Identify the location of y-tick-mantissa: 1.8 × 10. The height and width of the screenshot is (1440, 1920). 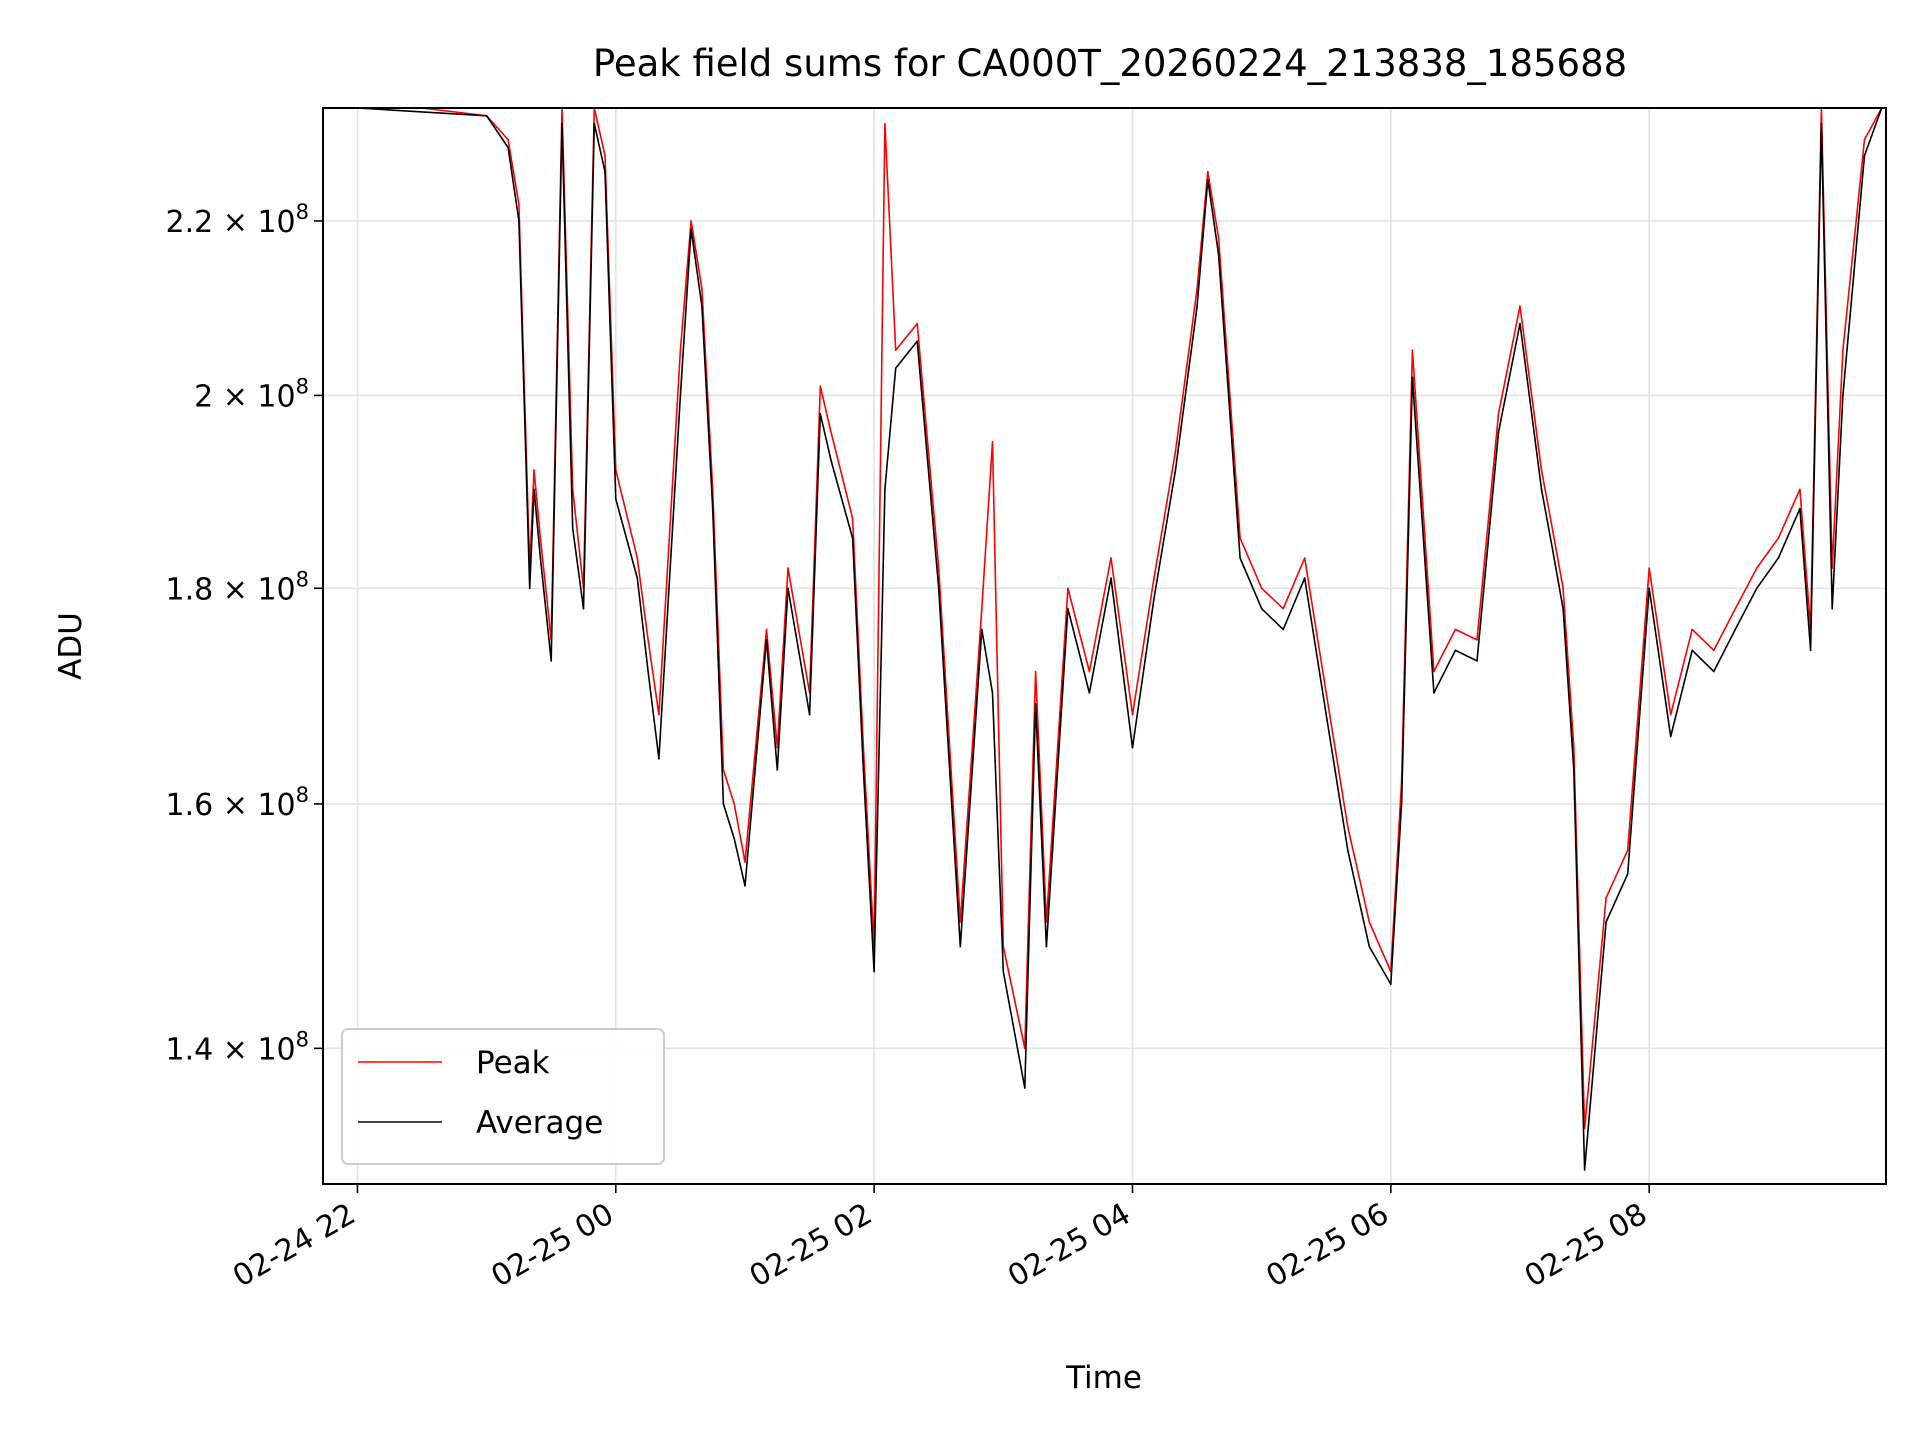
(231, 589).